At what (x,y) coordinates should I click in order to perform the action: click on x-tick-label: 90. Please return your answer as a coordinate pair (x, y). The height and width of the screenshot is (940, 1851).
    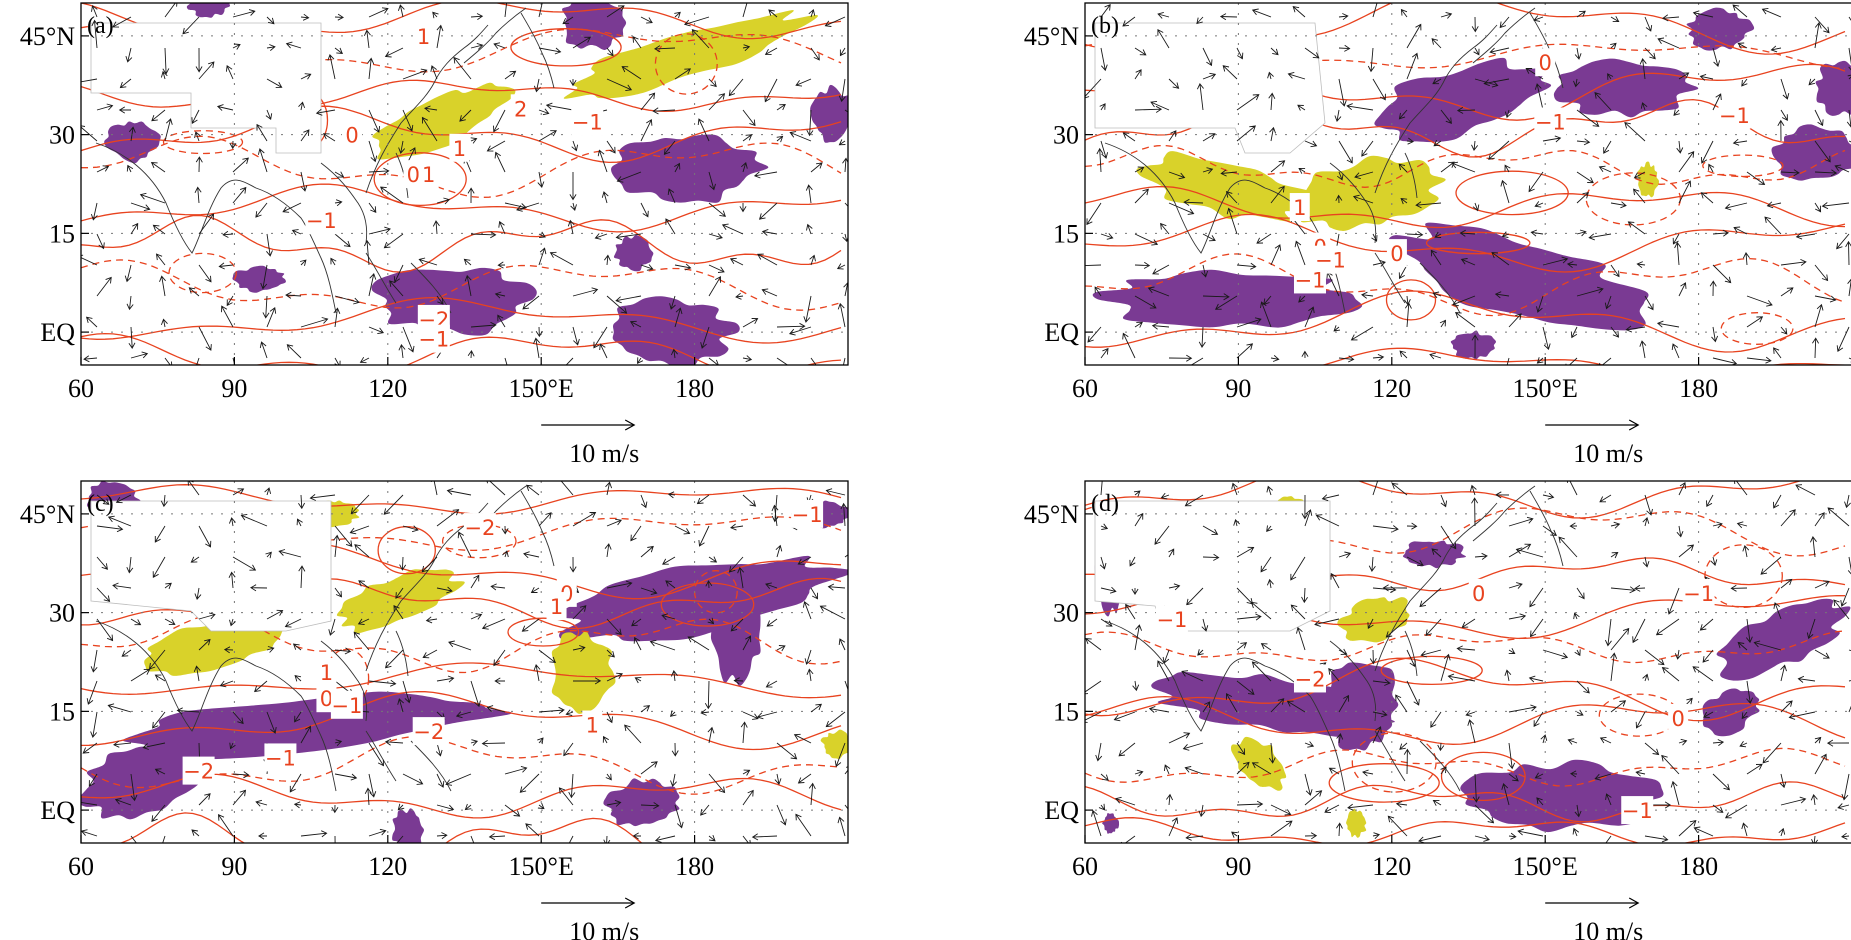
    Looking at the image, I should click on (234, 388).